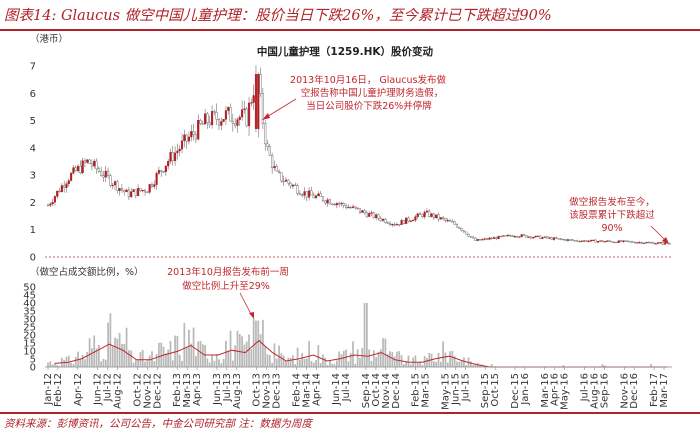  I want to click on month-tick-label: Feb-15, so click(416, 390).